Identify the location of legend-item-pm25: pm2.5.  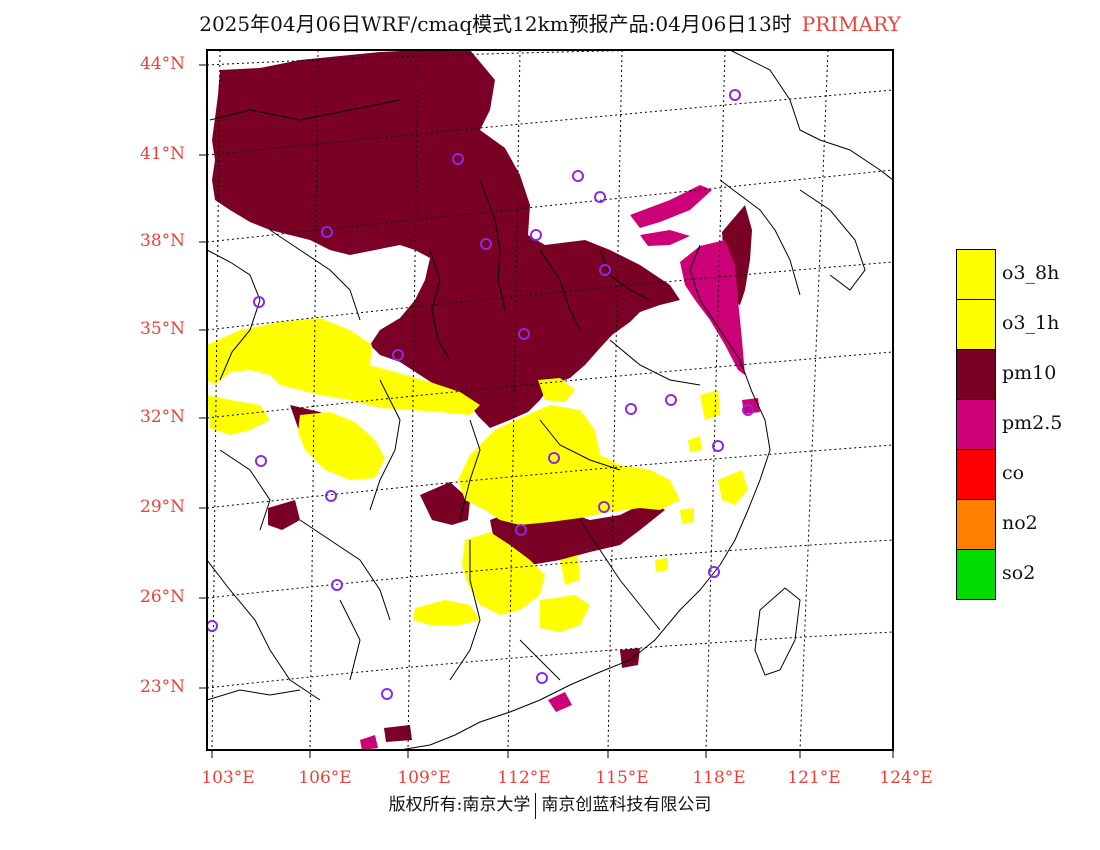
(1026, 424).